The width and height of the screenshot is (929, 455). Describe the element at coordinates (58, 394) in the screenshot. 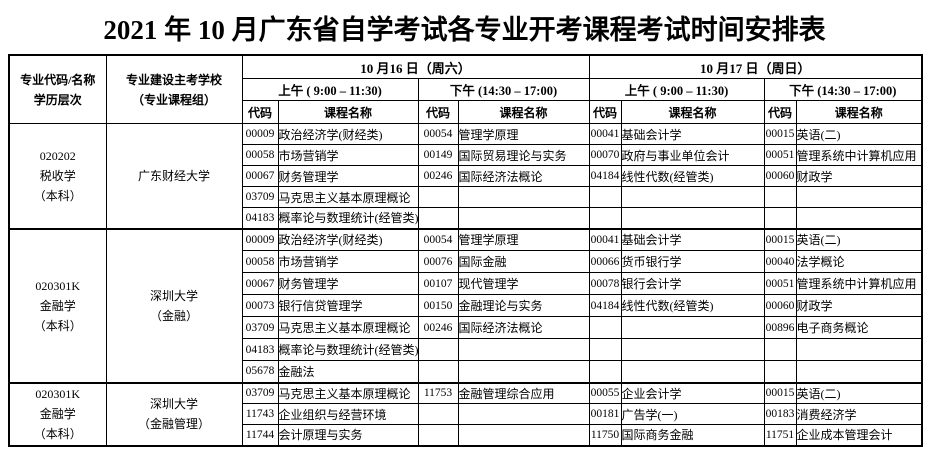

I see `major-line: 020301K` at that location.